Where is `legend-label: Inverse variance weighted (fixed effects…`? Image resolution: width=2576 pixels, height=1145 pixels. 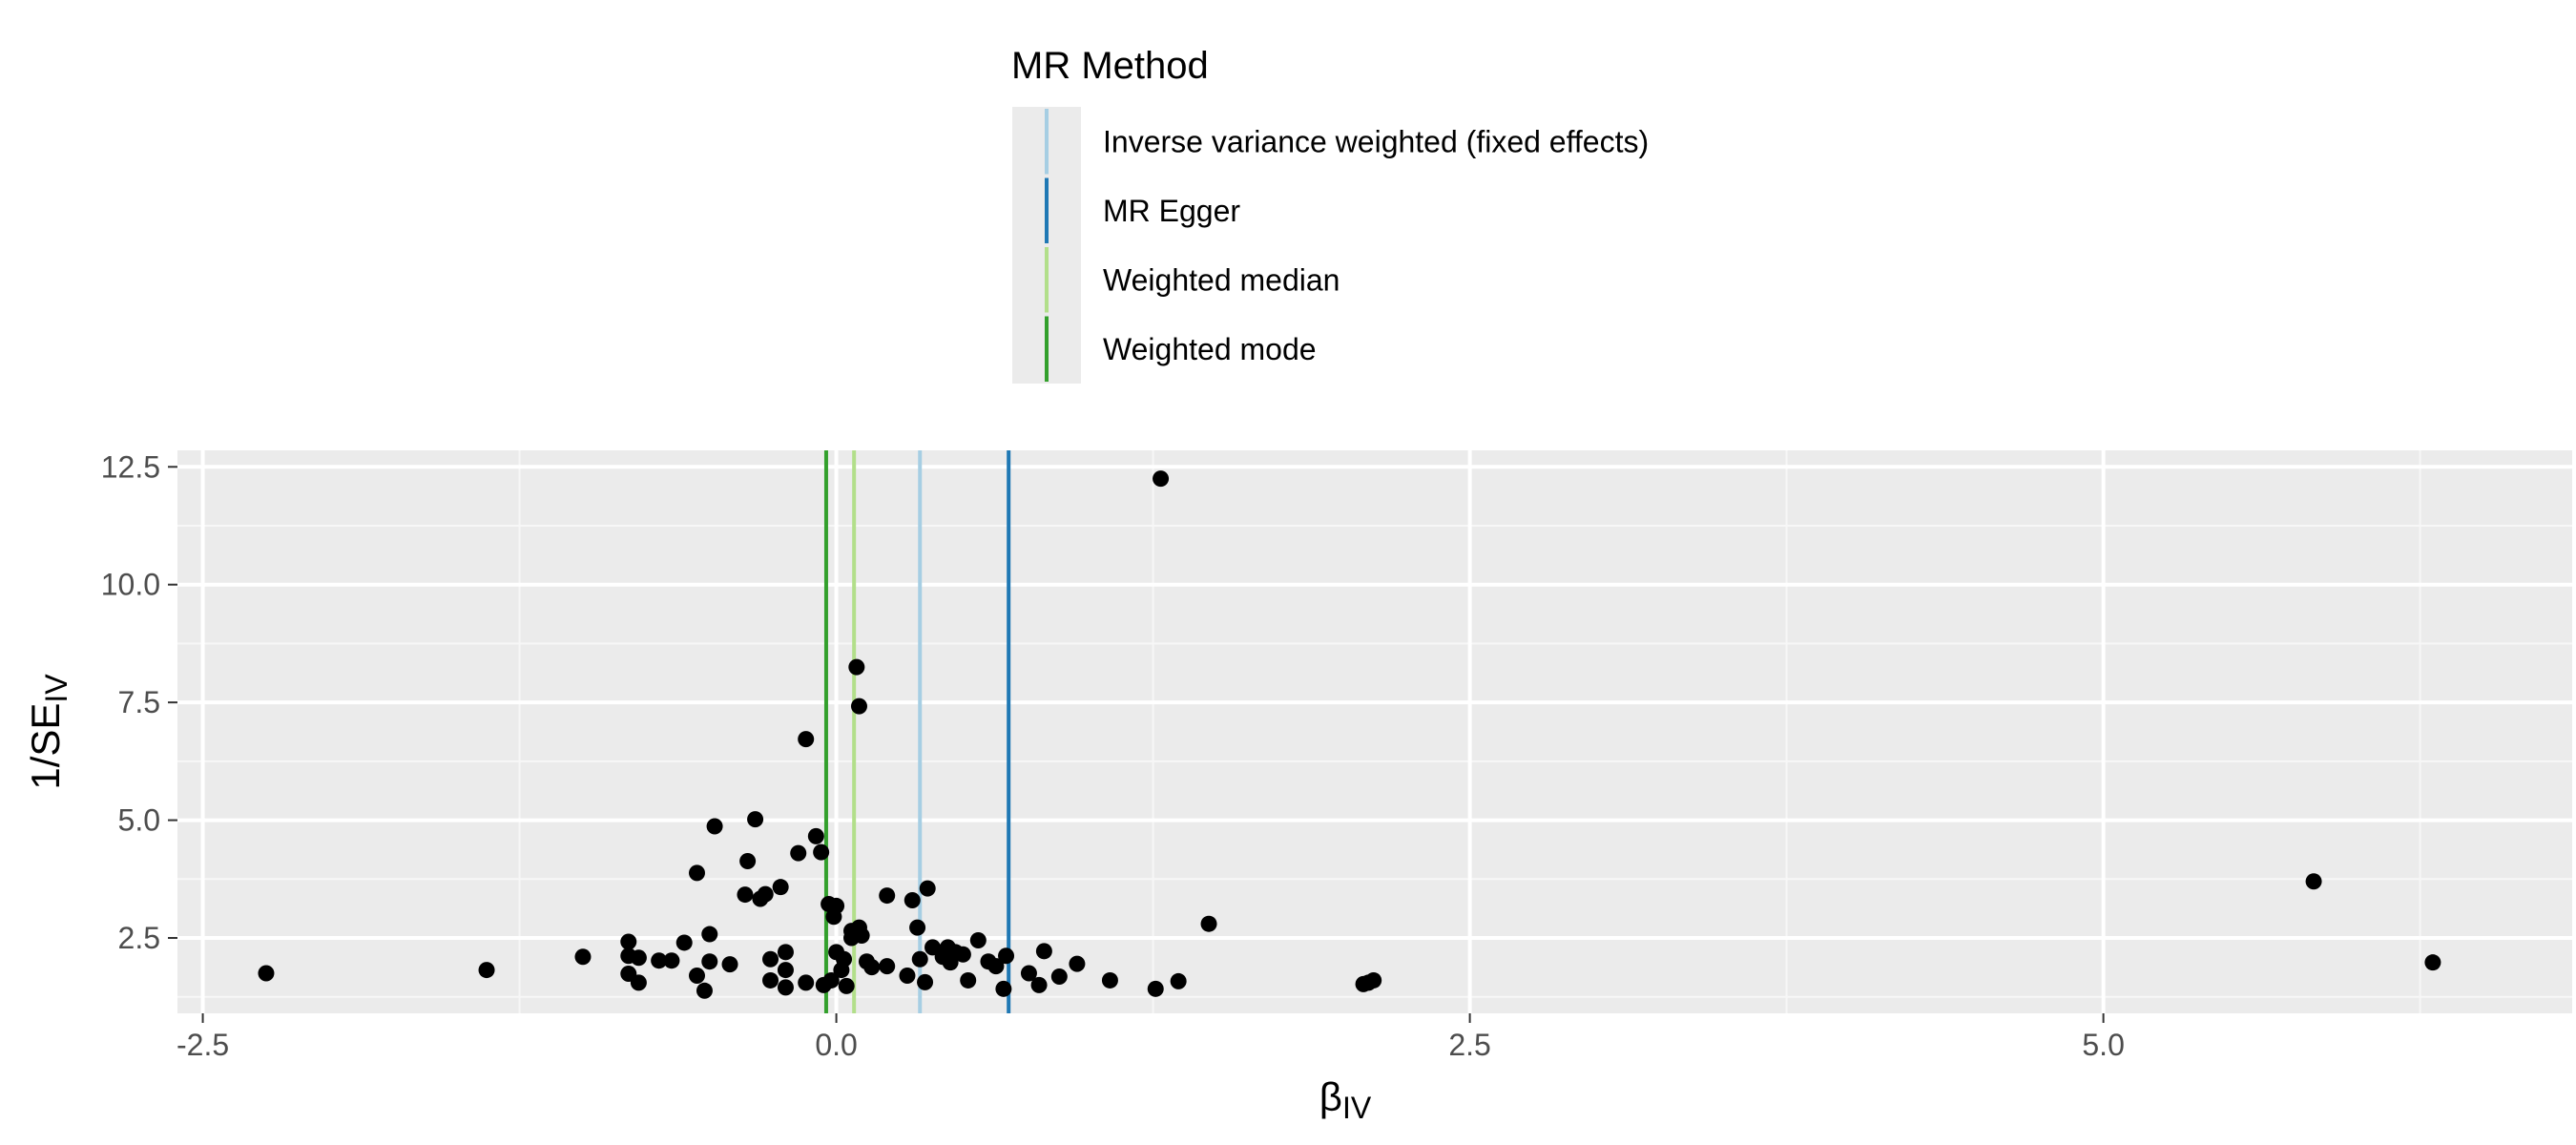
legend-label: Inverse variance weighted (fixed effects… is located at coordinates (1376, 141).